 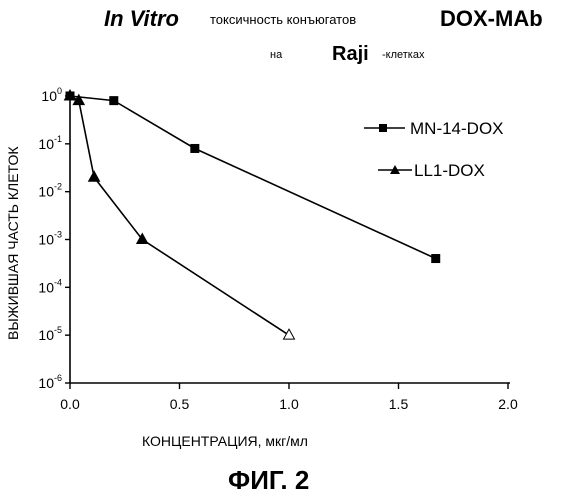 I want to click on y-tick-label: 10⁻², so click(x=50, y=191).